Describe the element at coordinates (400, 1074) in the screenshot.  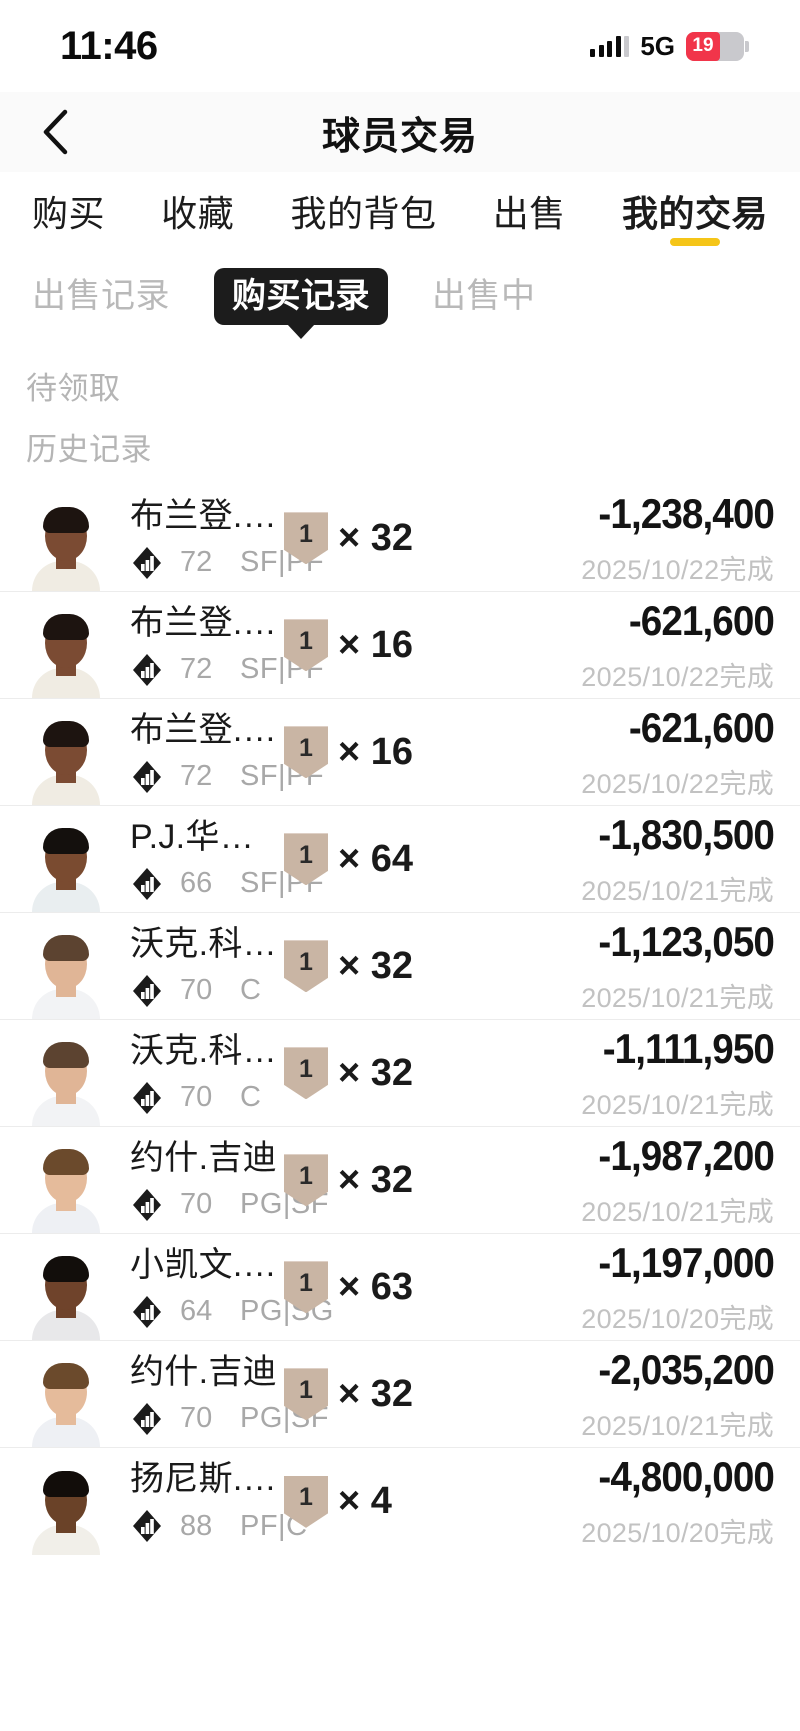
I see `transaction-row: 沃克.科斯勒 70 C 1 × 32 -1,111,950 2025/10/21完成` at that location.